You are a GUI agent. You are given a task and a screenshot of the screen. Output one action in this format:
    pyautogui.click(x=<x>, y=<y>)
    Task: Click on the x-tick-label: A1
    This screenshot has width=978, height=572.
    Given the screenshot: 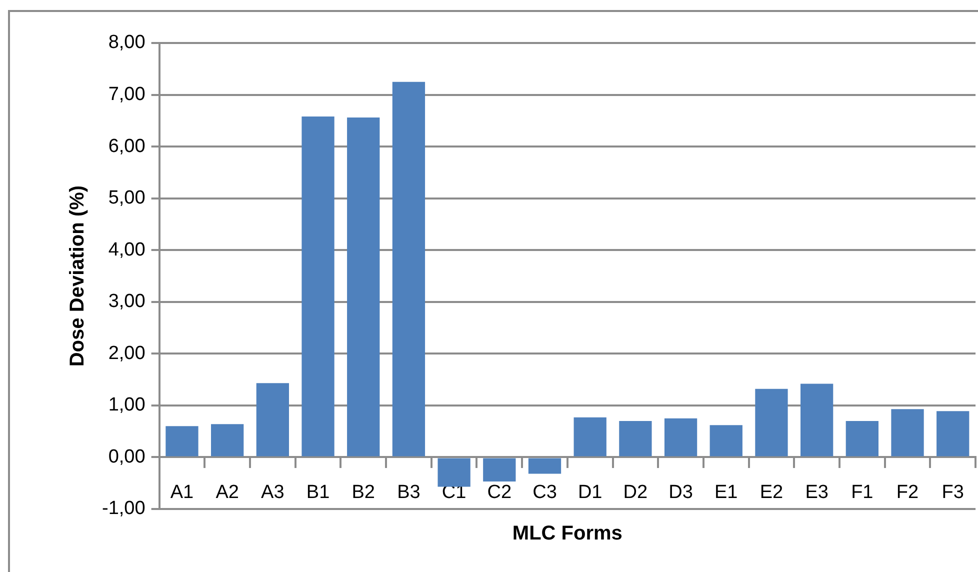 What is the action you would take?
    pyautogui.click(x=182, y=492)
    